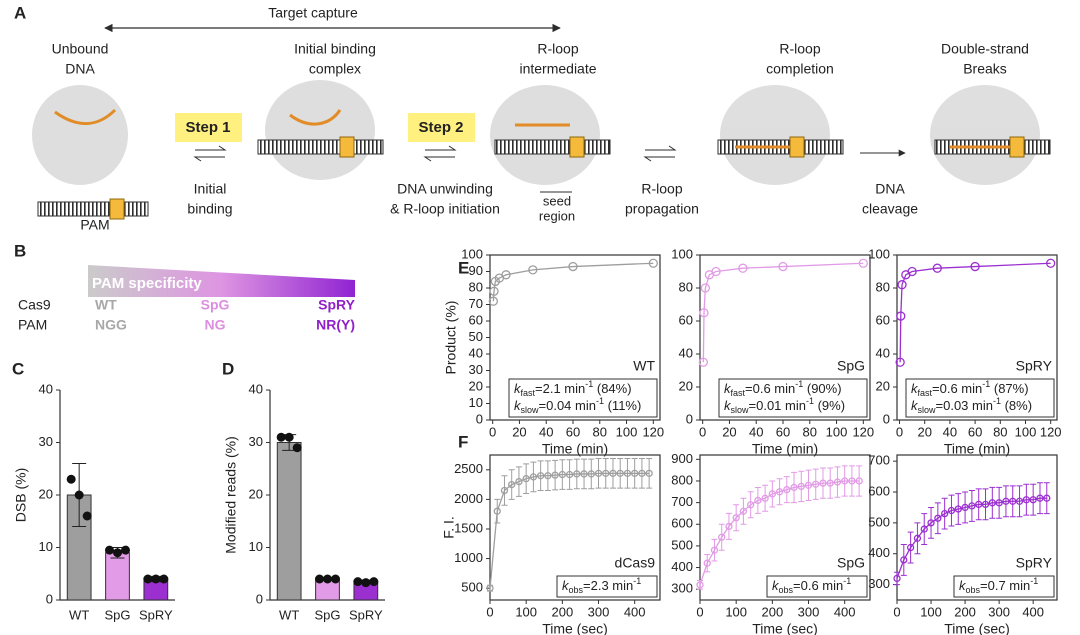 The width and height of the screenshot is (1080, 635). Describe the element at coordinates (575, 628) in the screenshot. I see `x-axis-label: Time (sec)` at that location.